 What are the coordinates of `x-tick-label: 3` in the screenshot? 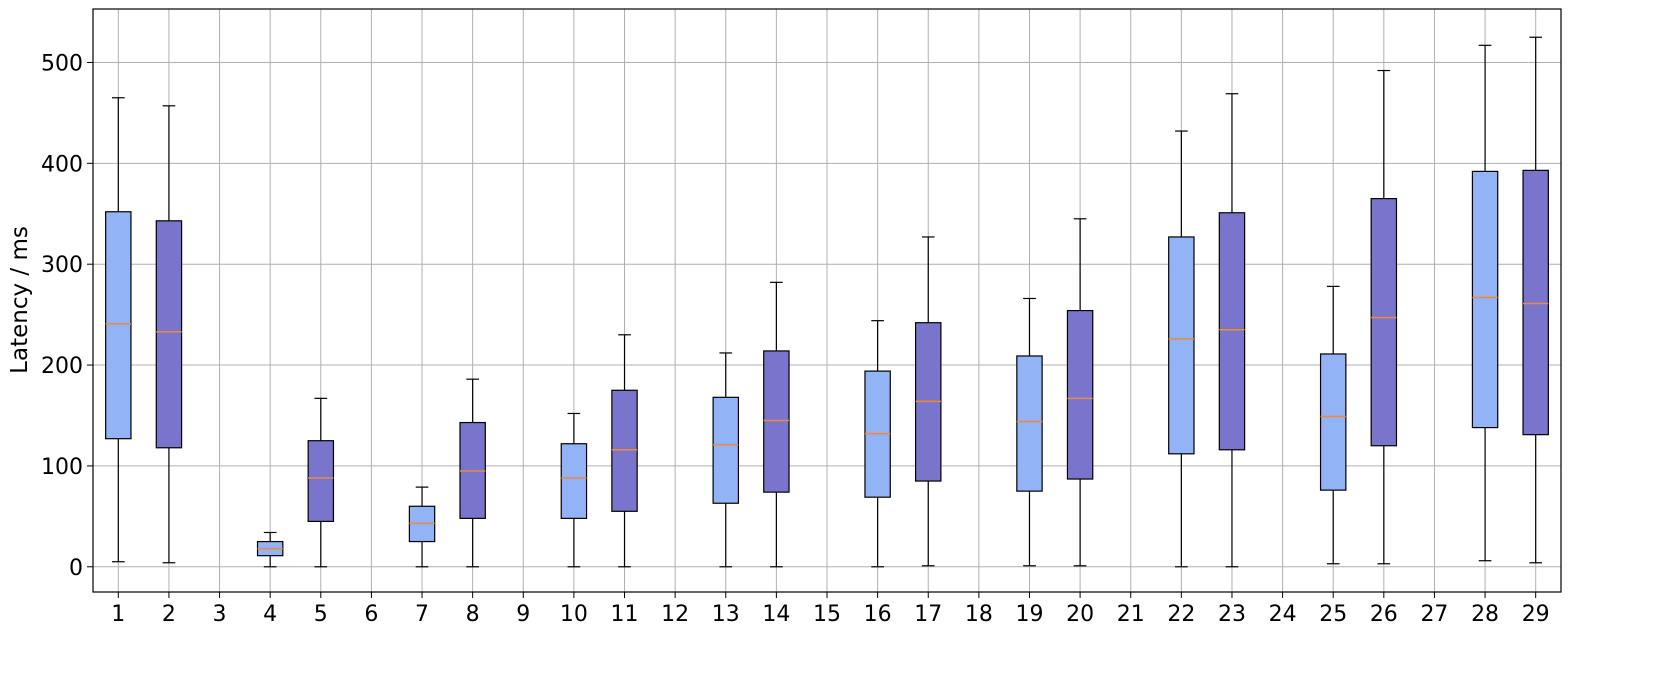 It's located at (220, 614).